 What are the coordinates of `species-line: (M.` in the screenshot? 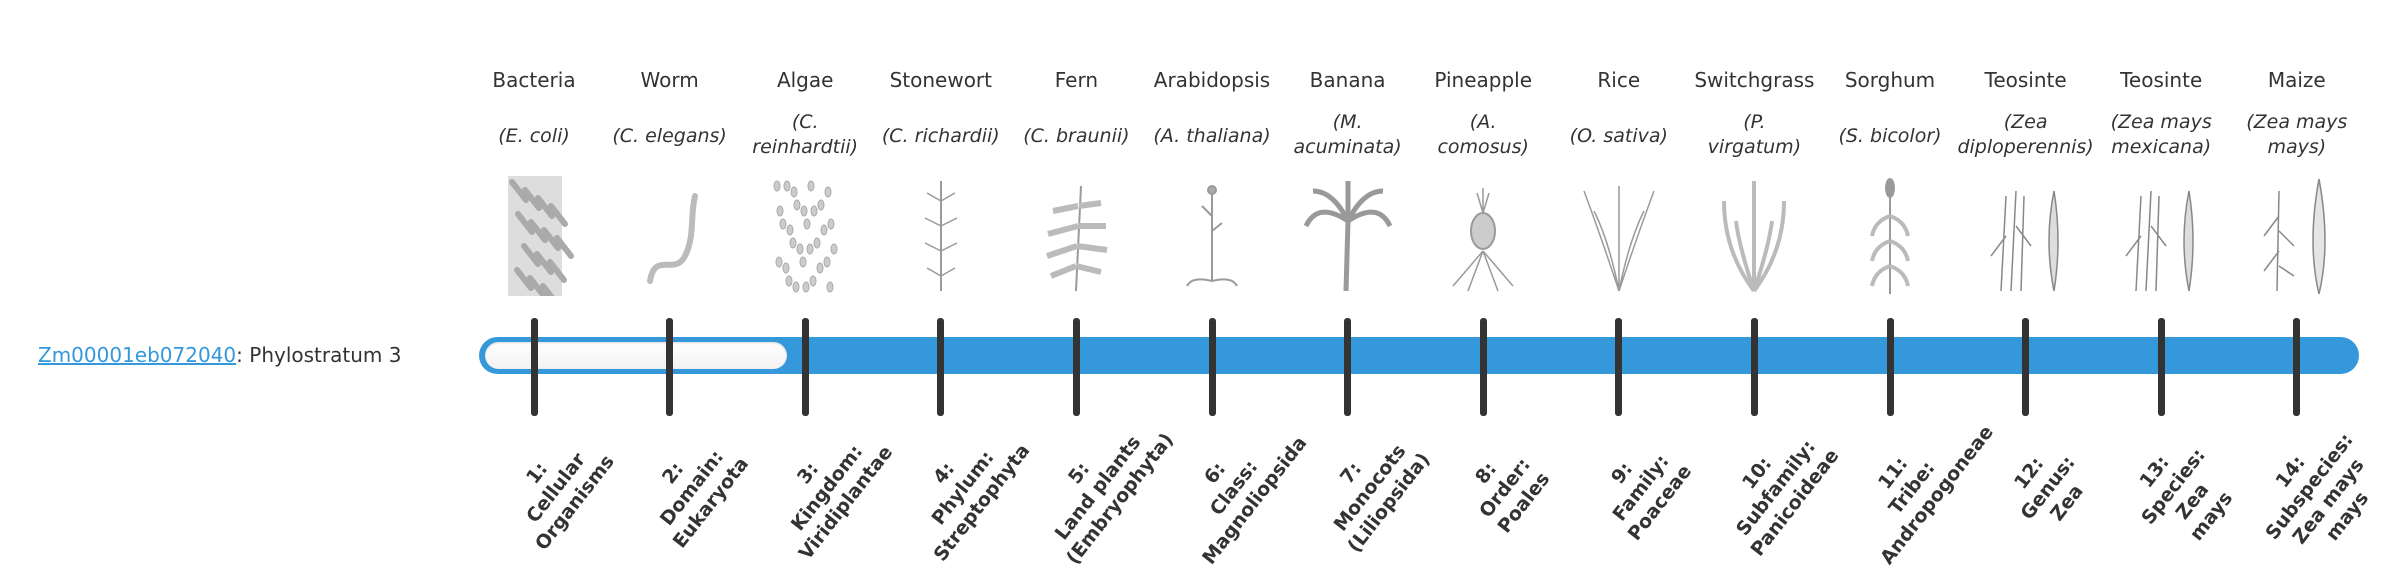 It's located at (1347, 122).